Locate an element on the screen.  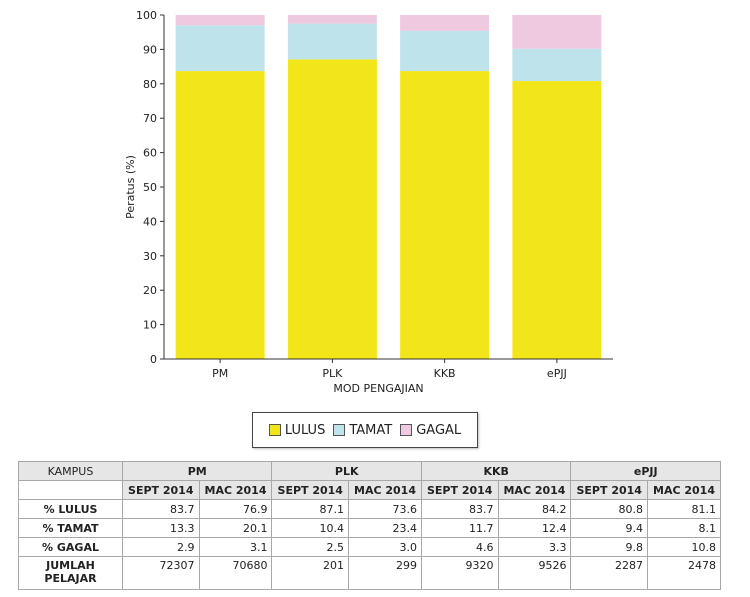
legend-label-lulus: LULUS is located at coordinates (305, 430).